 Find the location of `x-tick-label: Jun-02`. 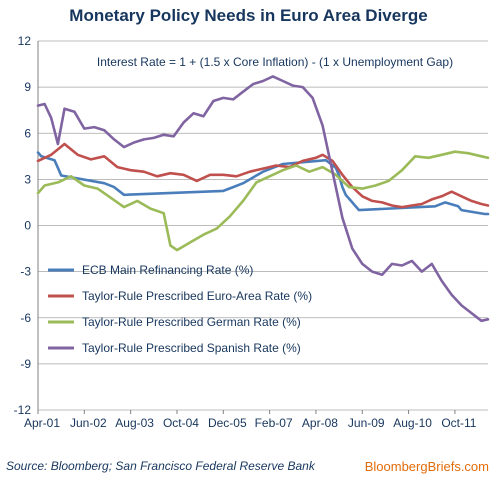

x-tick-label: Jun-02 is located at coordinates (88, 423).